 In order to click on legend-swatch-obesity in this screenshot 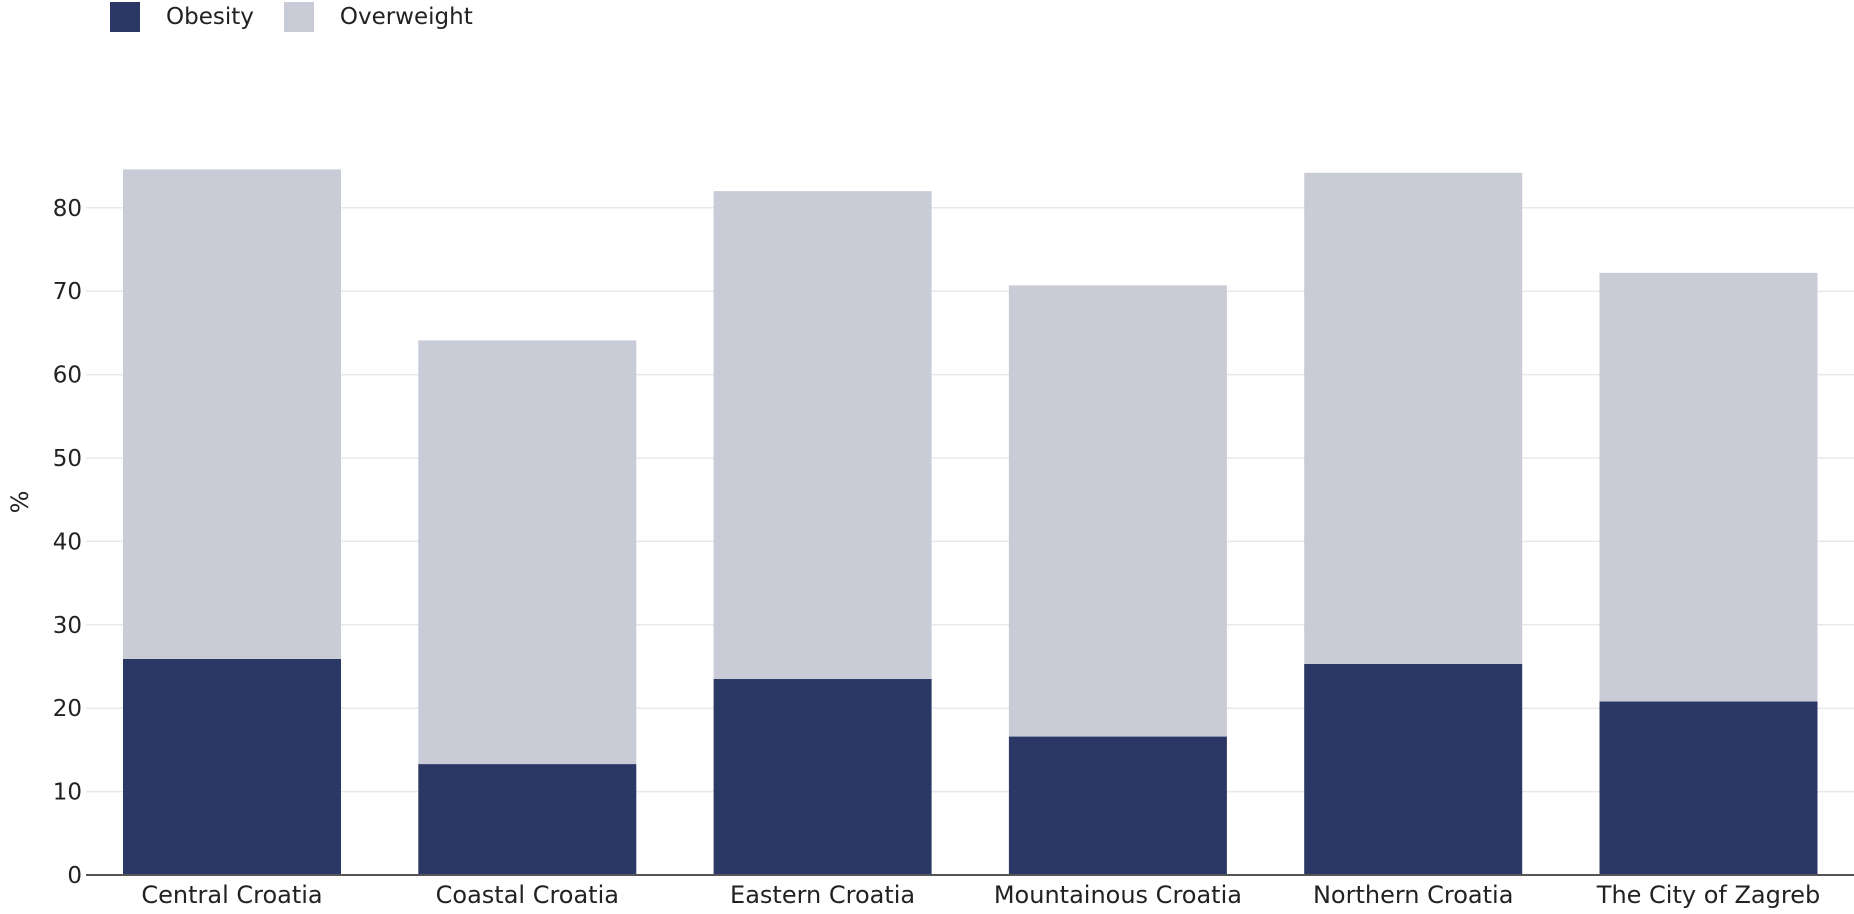, I will do `click(125, 17)`.